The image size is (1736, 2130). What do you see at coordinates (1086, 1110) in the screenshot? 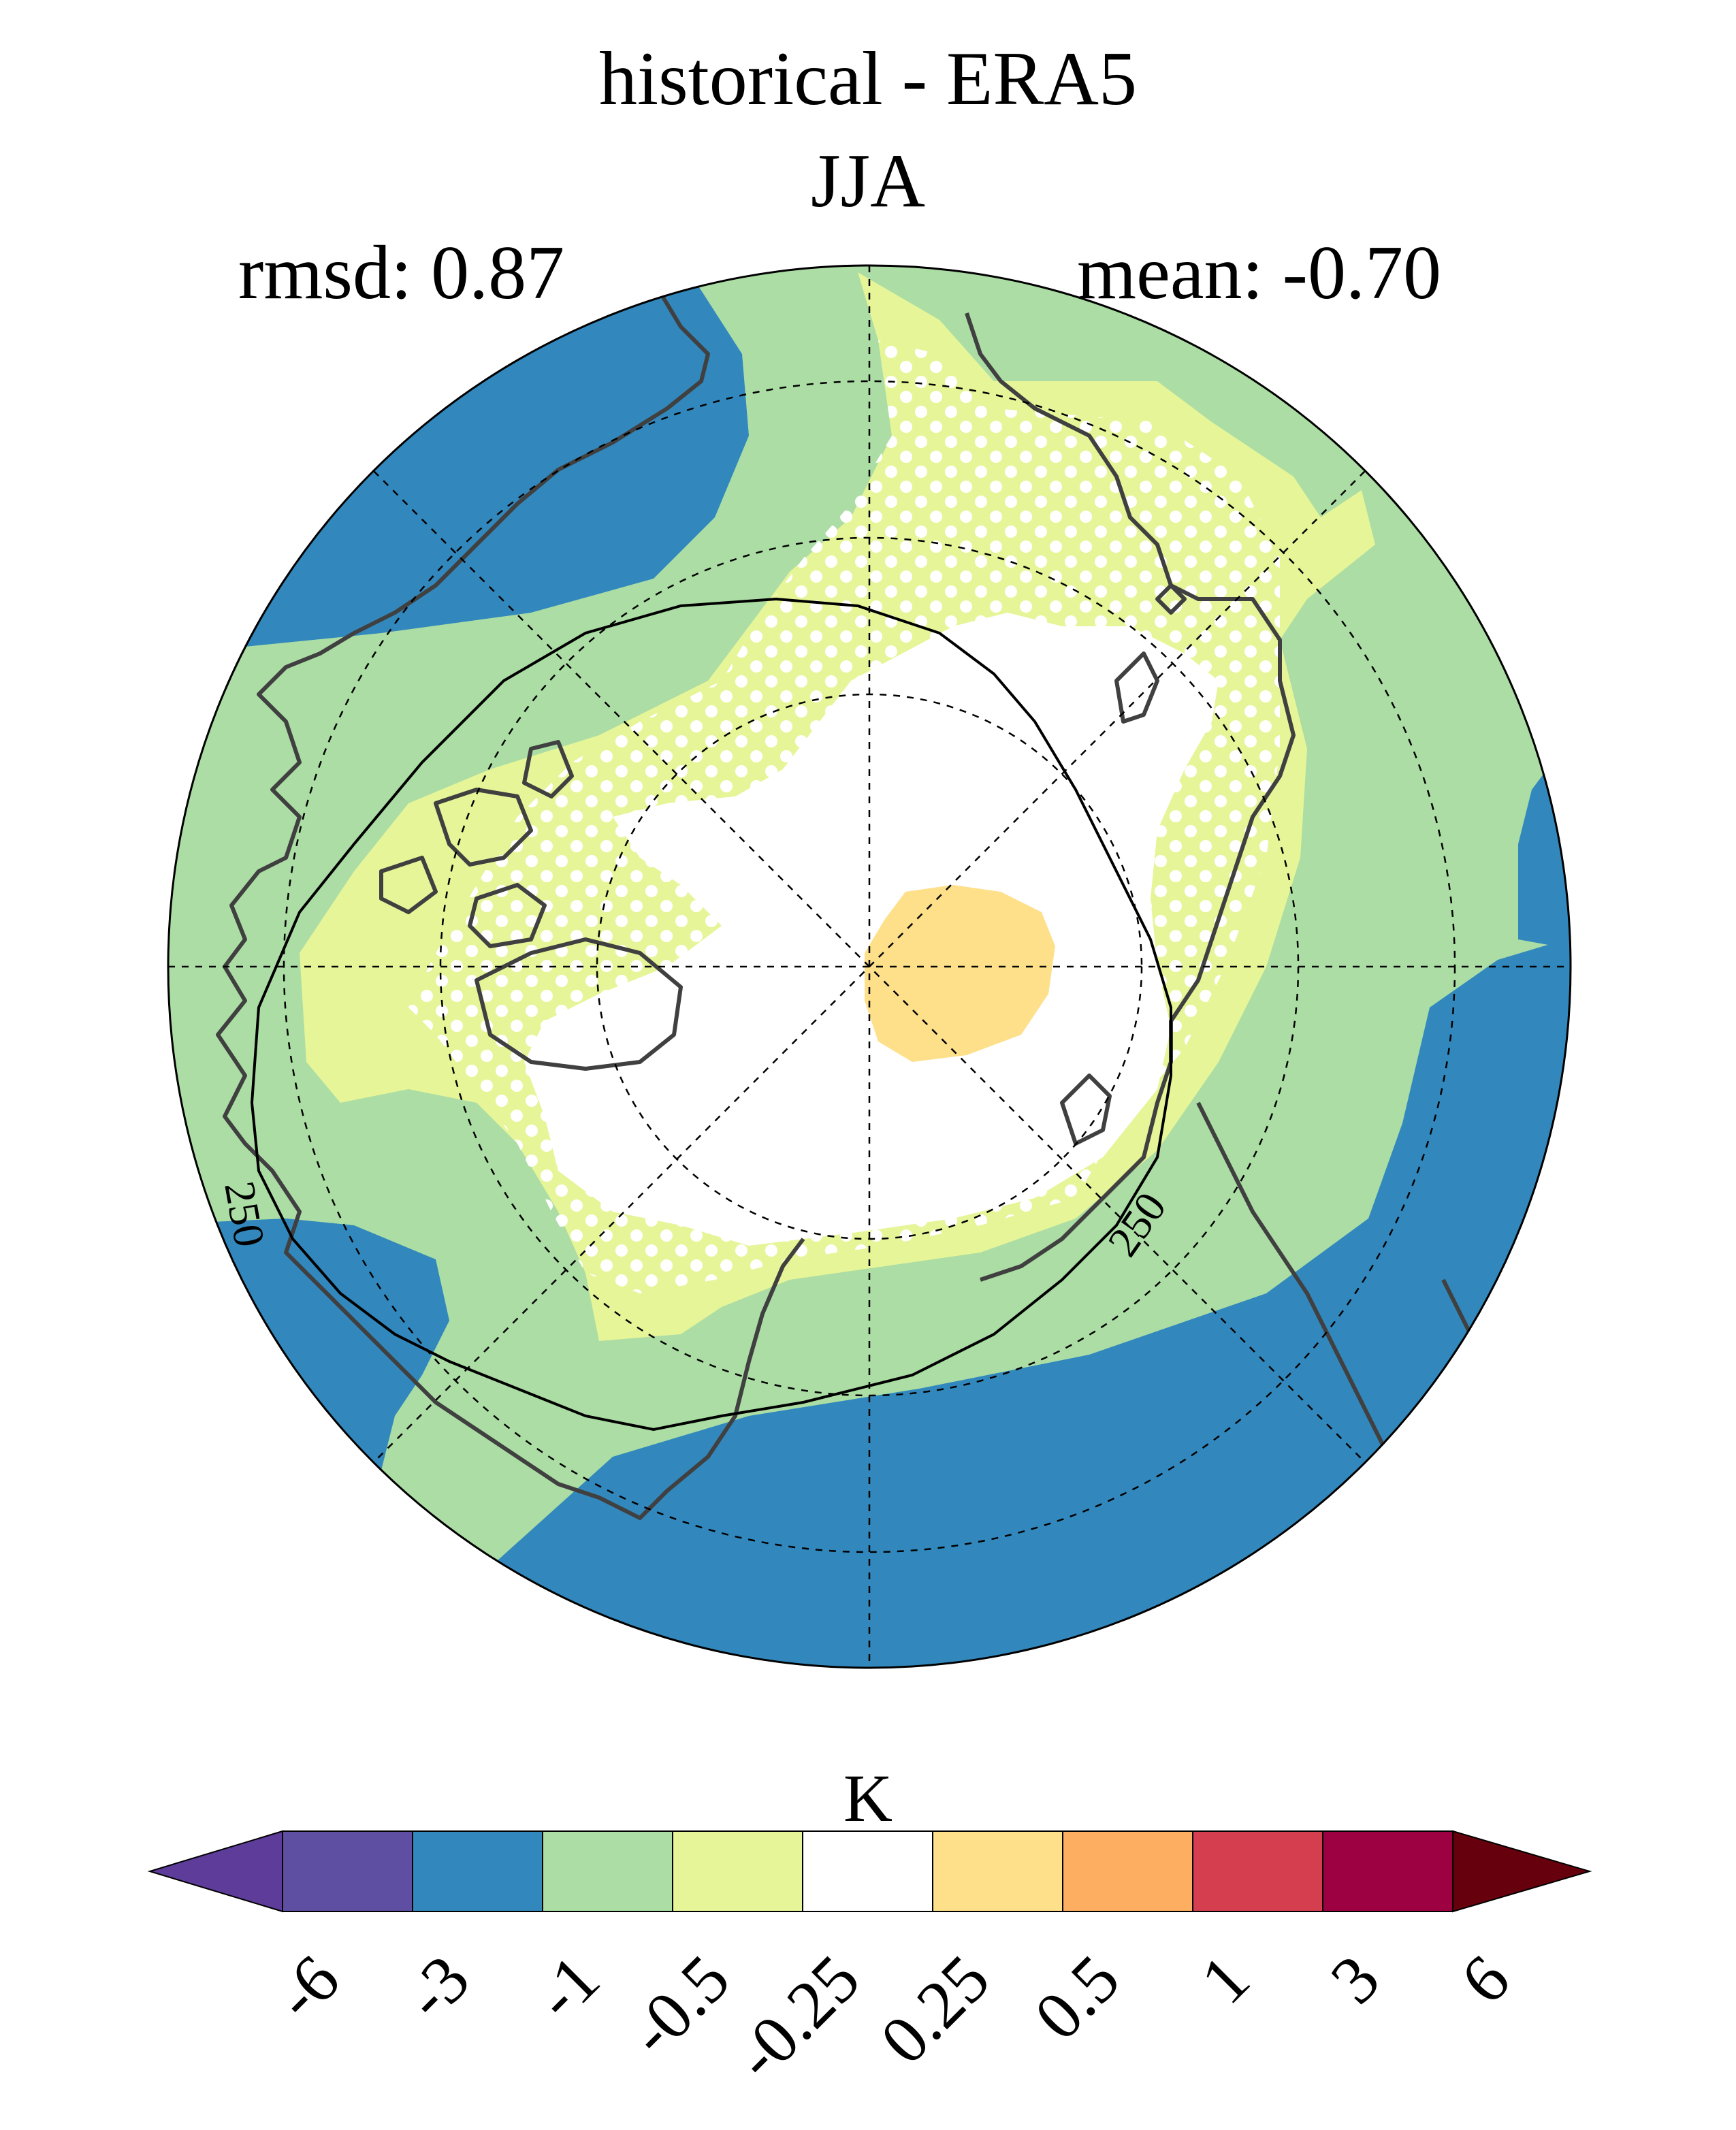
I see `coastline-svalbard` at bounding box center [1086, 1110].